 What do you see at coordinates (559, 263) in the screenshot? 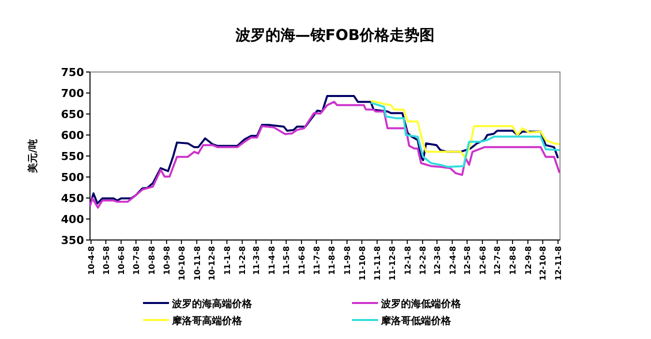
I see `x-tick-label: 12-11-8` at bounding box center [559, 263].